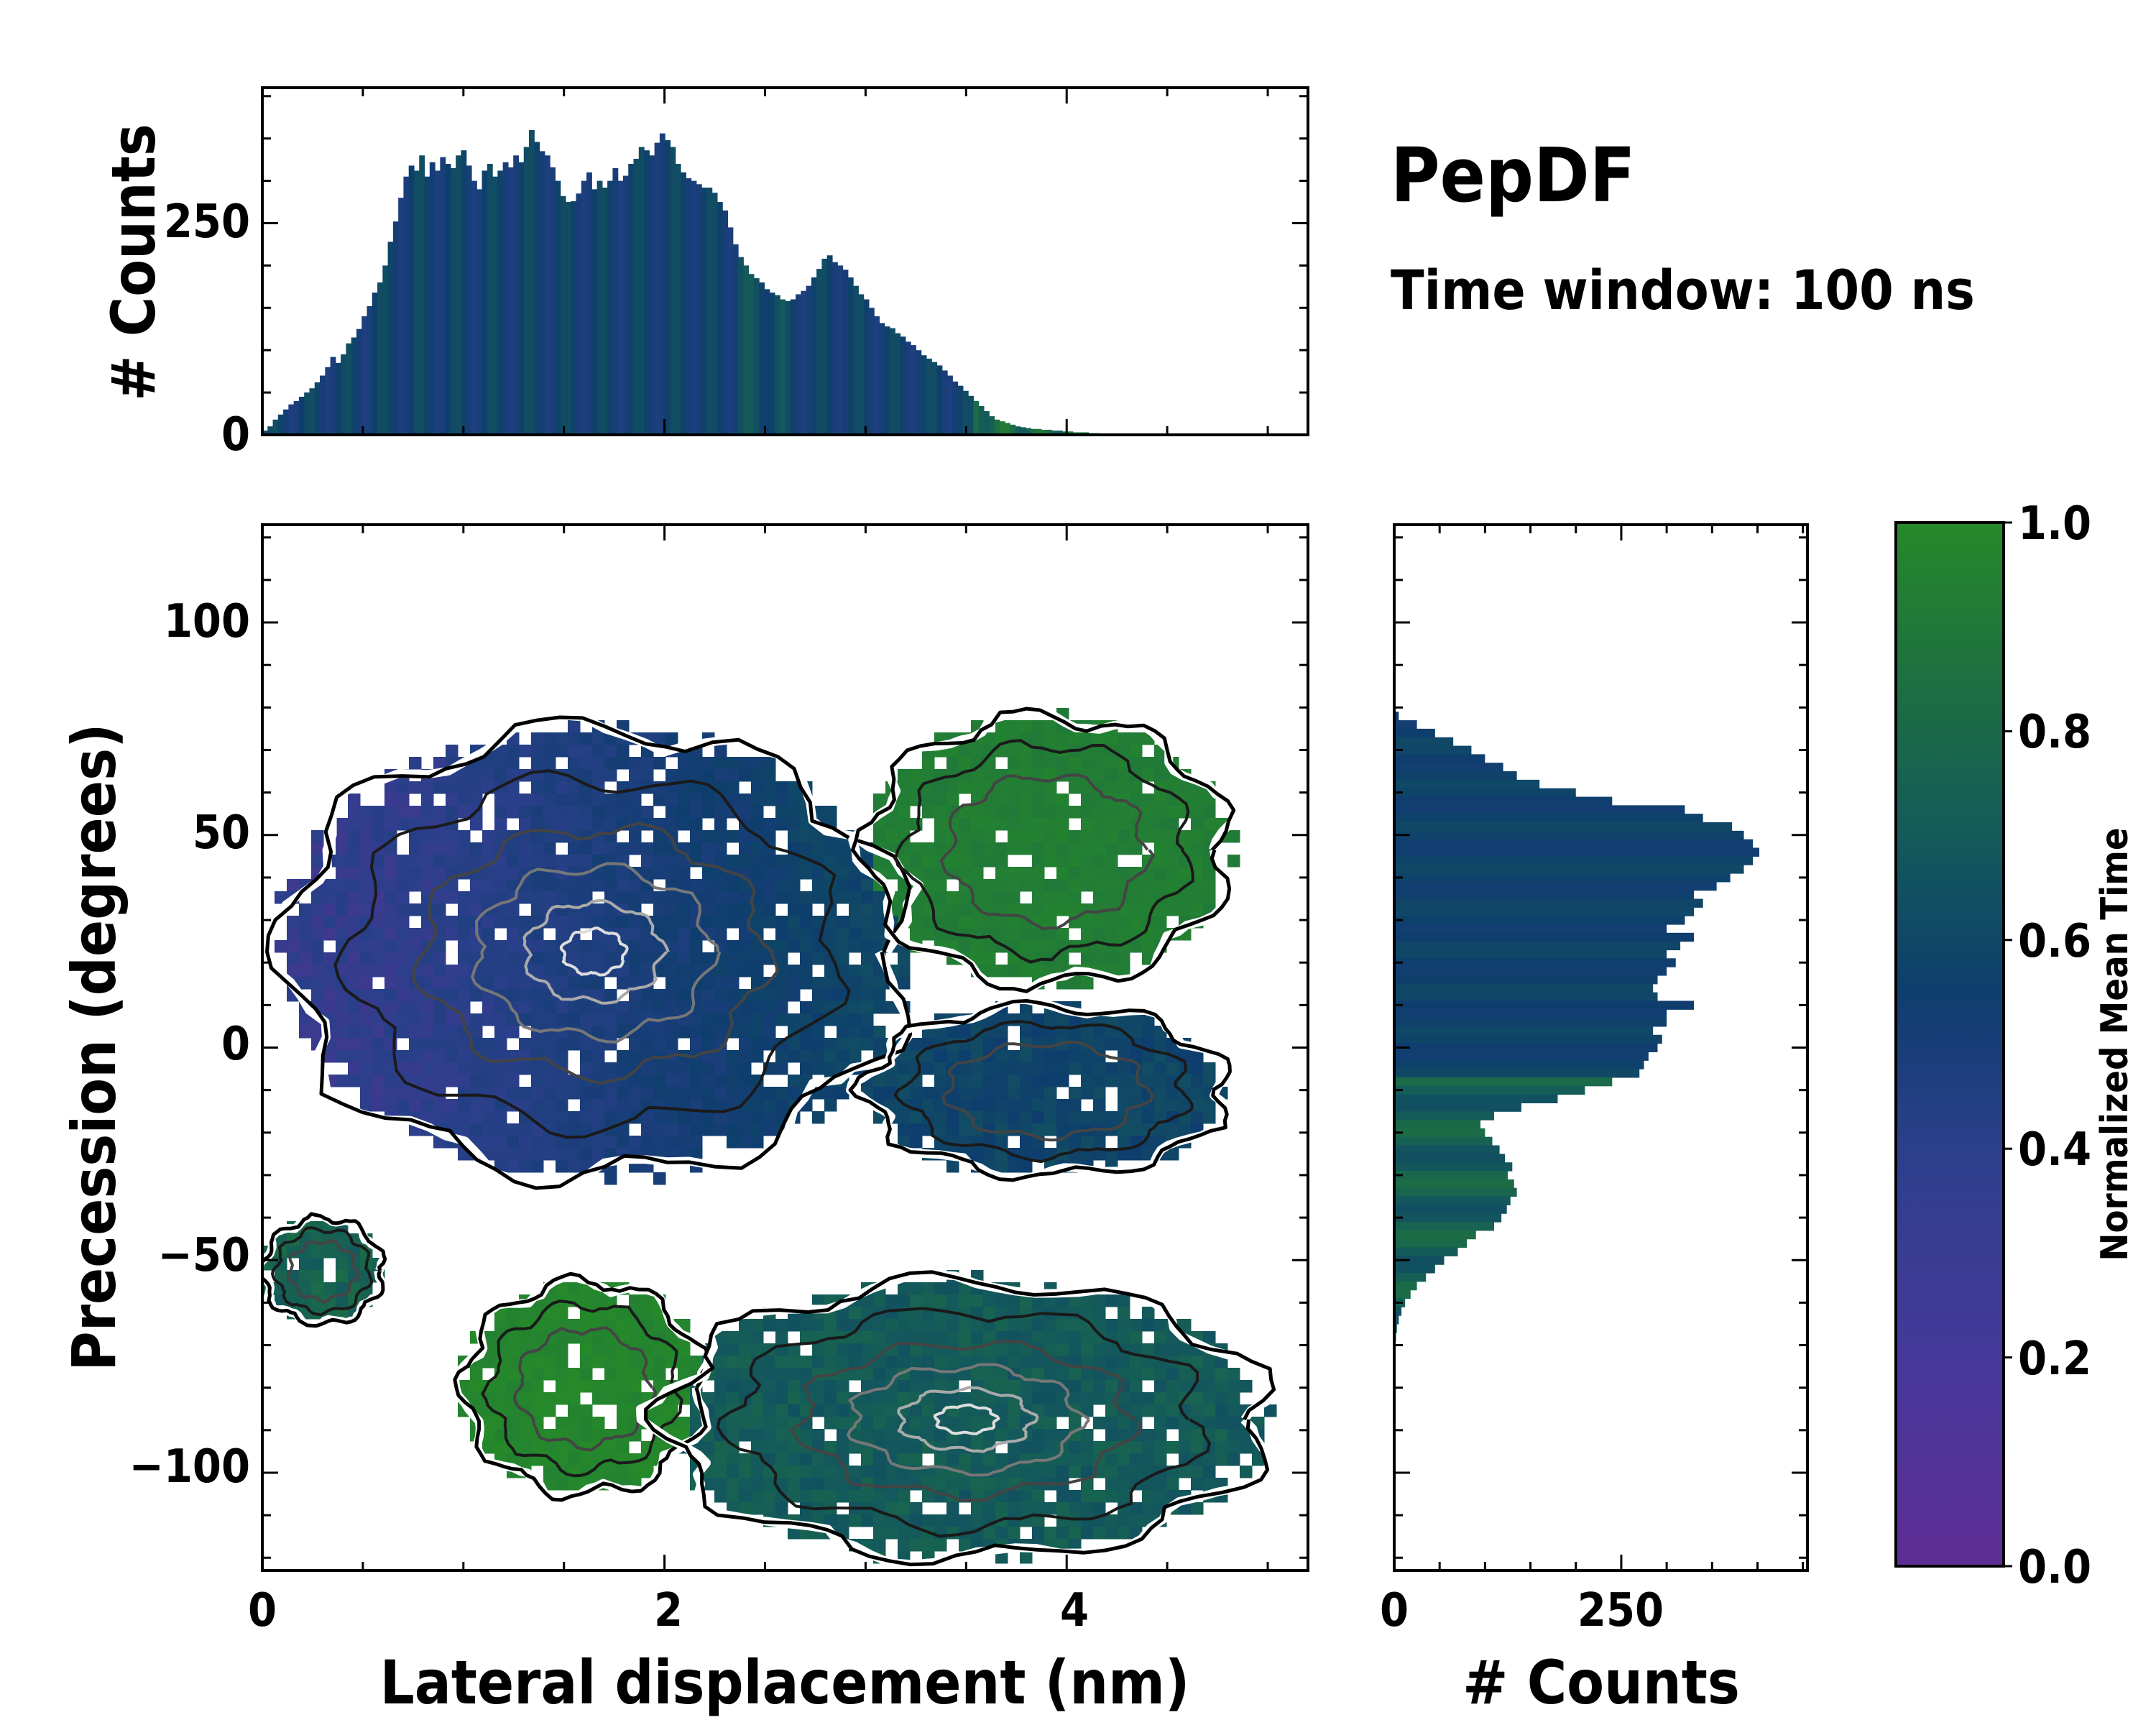 The width and height of the screenshot is (2156, 1725). I want to click on right-hist-bar, so click(1455, 776).